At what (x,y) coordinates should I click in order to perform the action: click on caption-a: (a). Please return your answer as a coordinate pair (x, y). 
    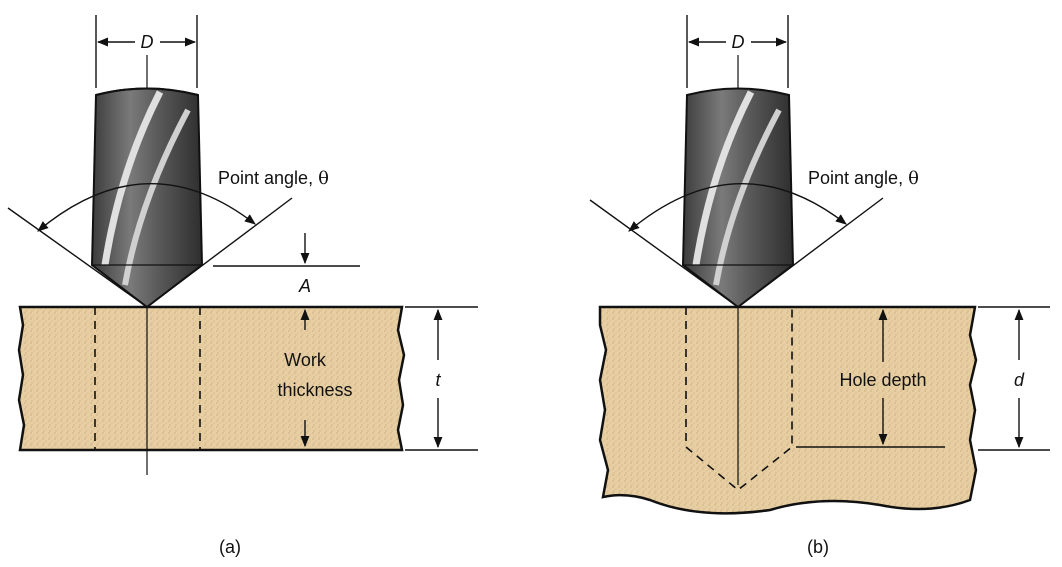
    Looking at the image, I should click on (230, 547).